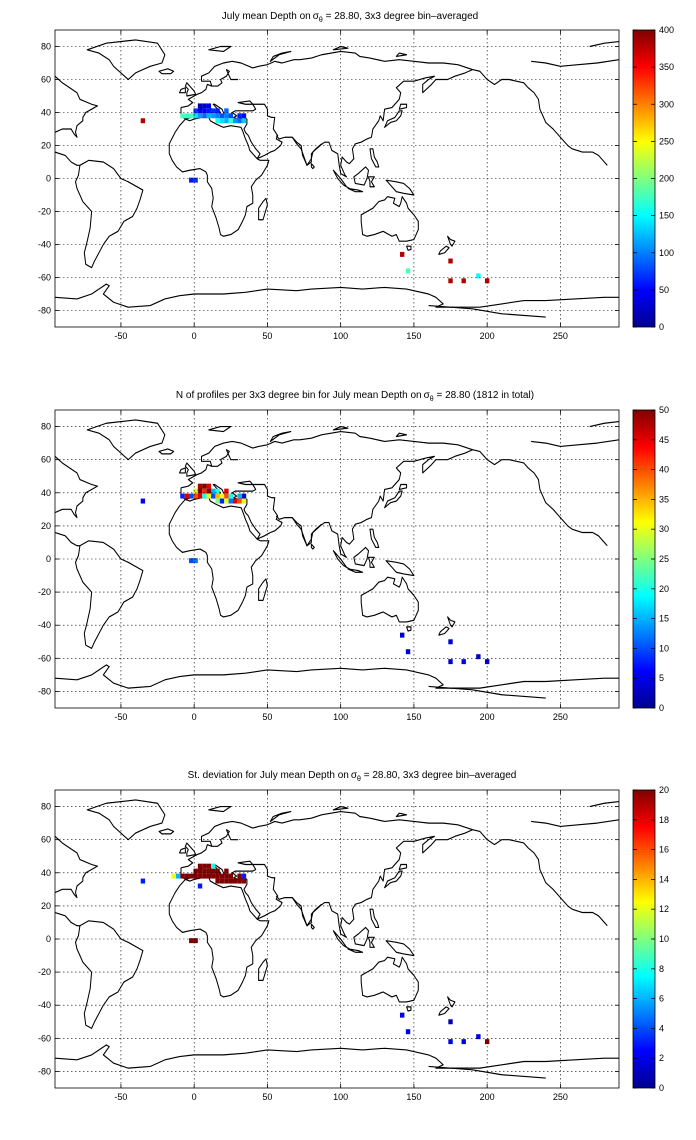  What do you see at coordinates (661, 1028) in the screenshot?
I see `colorbar-tick-label: 4` at bounding box center [661, 1028].